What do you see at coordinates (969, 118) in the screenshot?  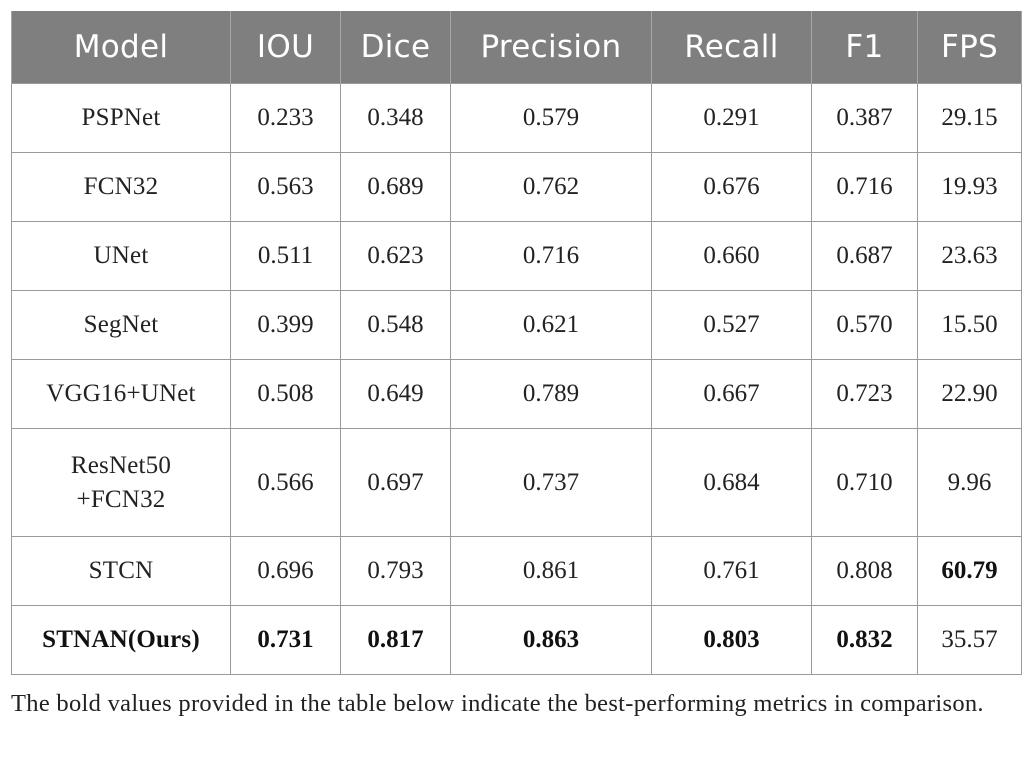 I see `cell-fps: 29.15` at bounding box center [969, 118].